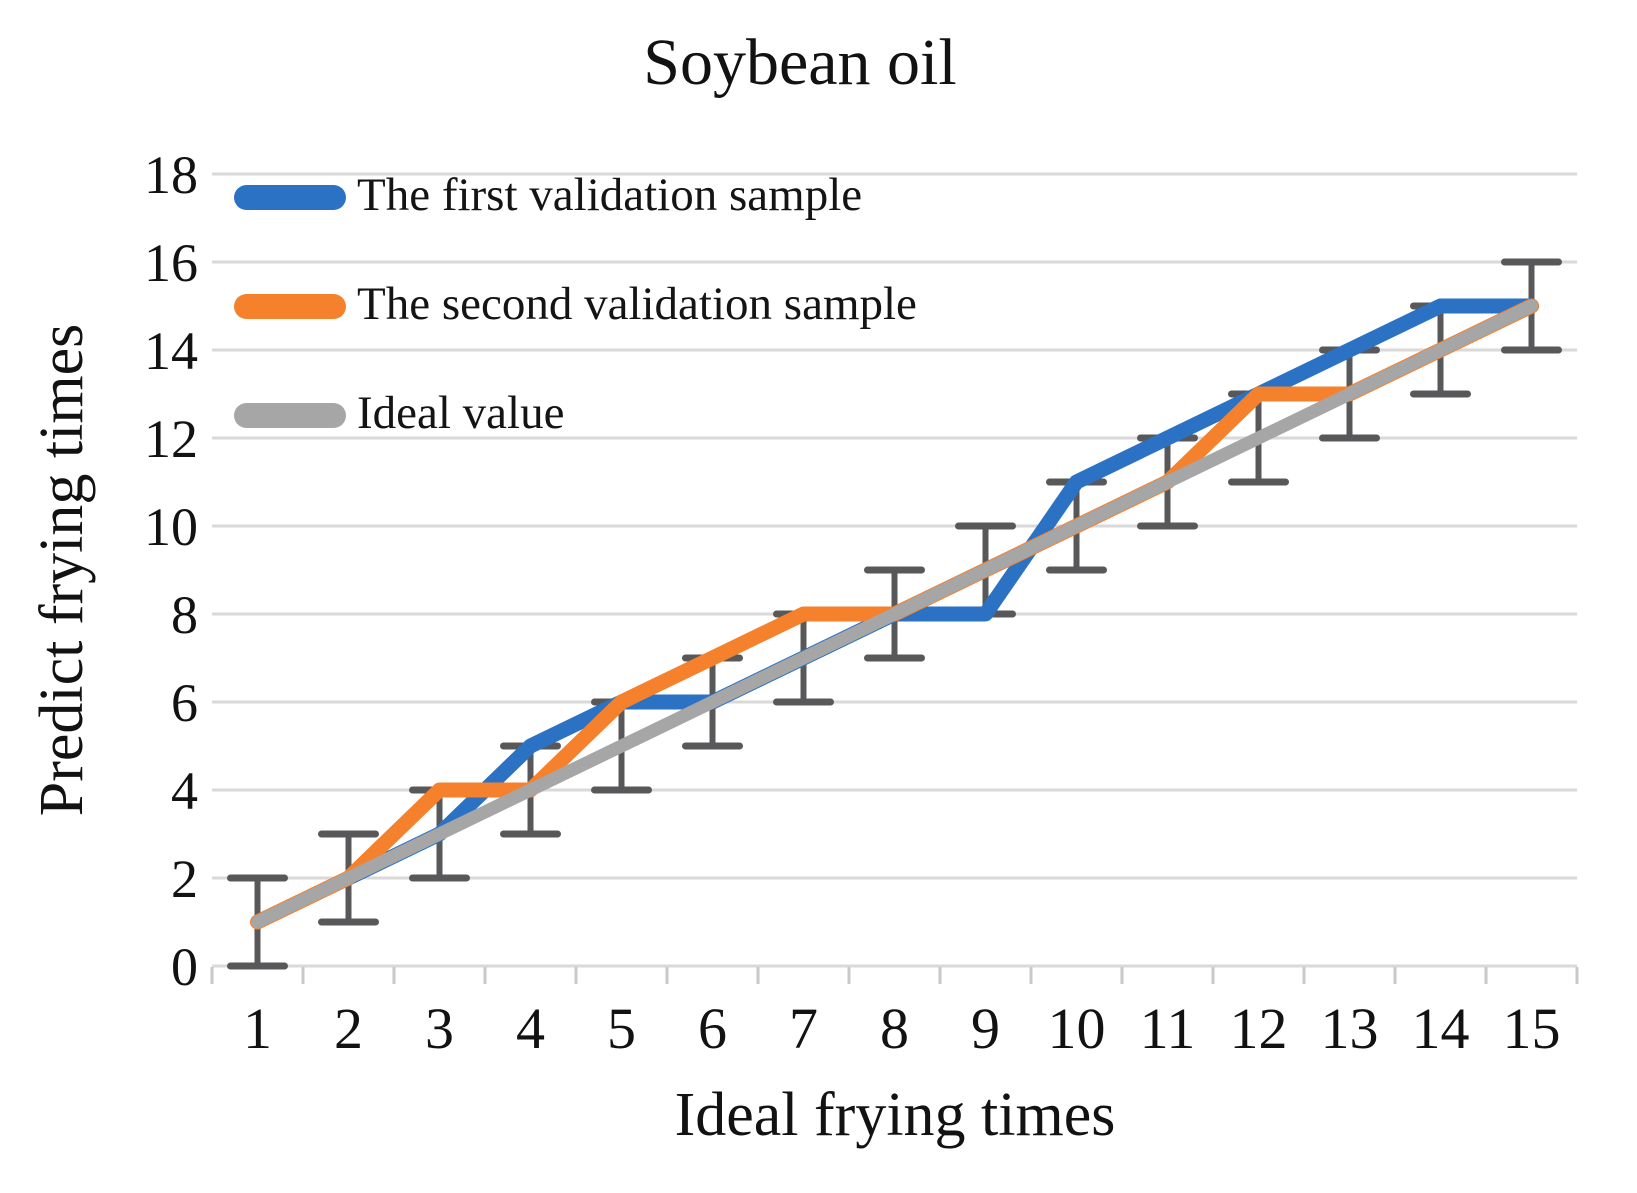  I want to click on y-tick-label: 16, so click(171, 263).